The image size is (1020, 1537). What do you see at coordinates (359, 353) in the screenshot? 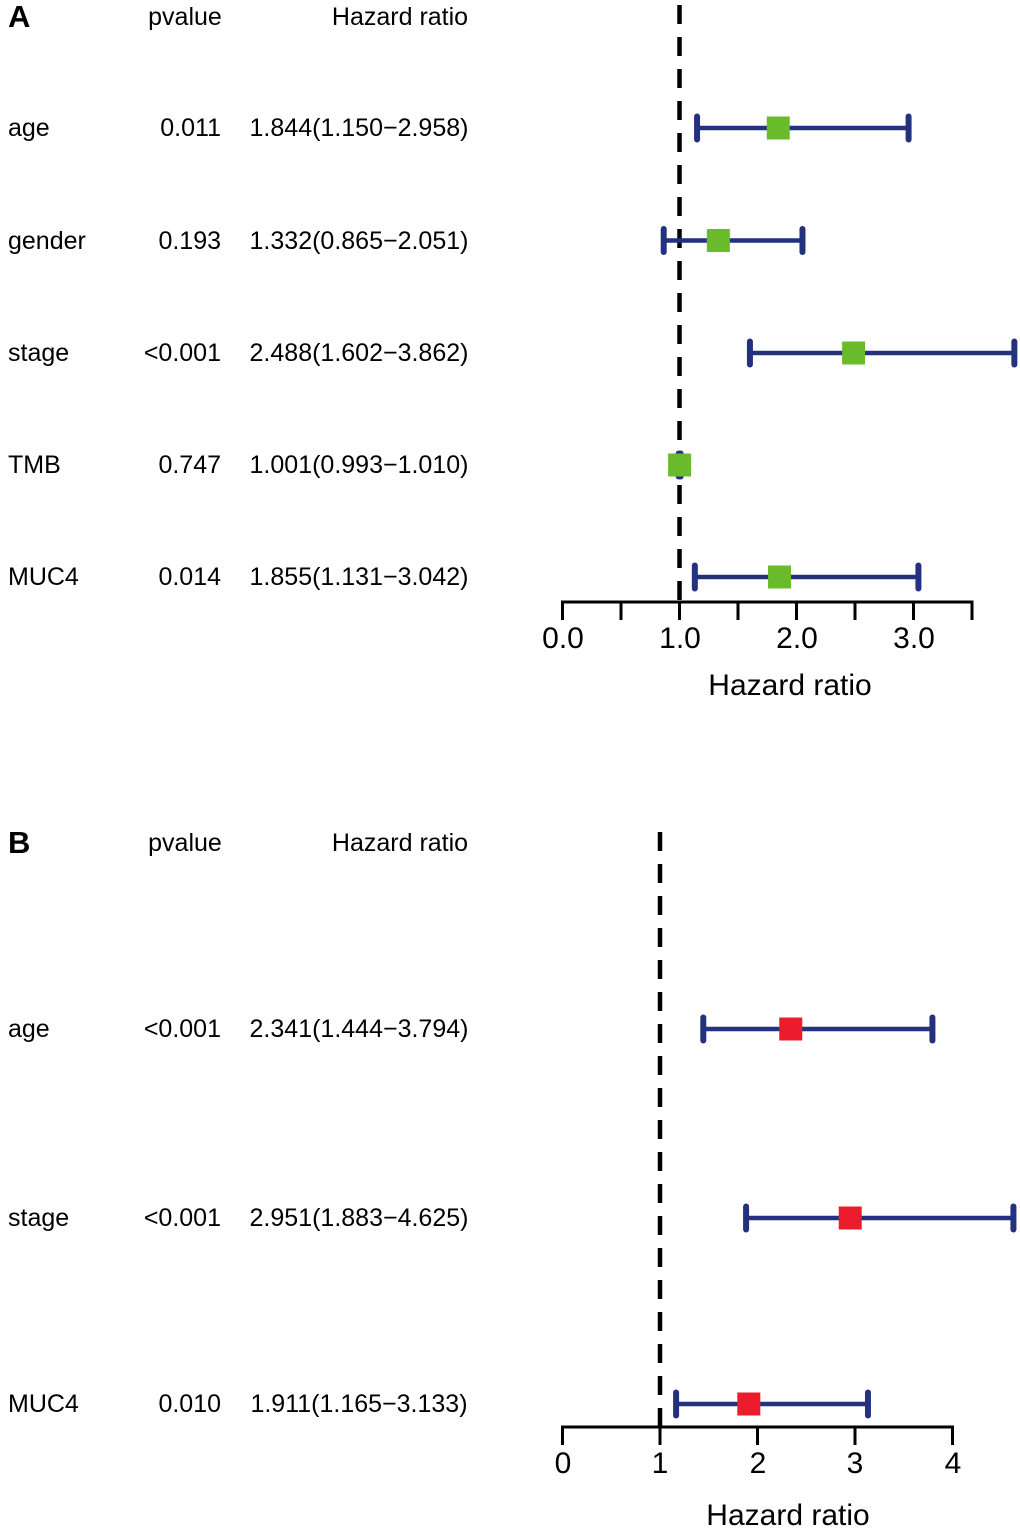
I see `row-hr-text: 2.488(1.602−3.862)` at bounding box center [359, 353].